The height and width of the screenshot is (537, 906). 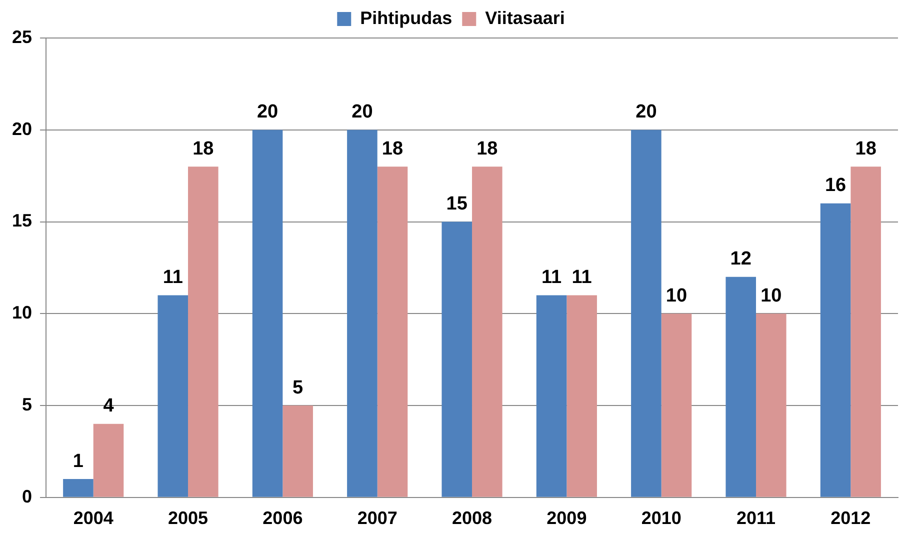 I want to click on legend-label: Viitasaari, so click(x=525, y=18).